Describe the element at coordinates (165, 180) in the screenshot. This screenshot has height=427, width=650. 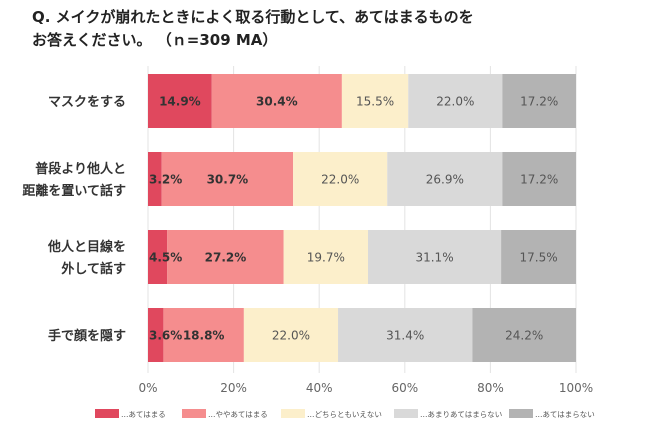
I see `data-label: 3.2%` at that location.